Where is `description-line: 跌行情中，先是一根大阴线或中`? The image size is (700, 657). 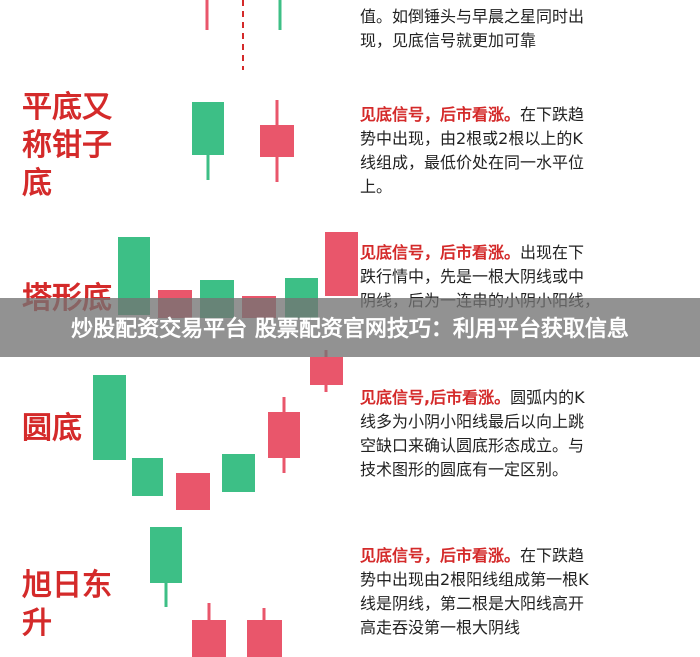 description-line: 跌行情中，先是一根大阴线或中 is located at coordinates (472, 276).